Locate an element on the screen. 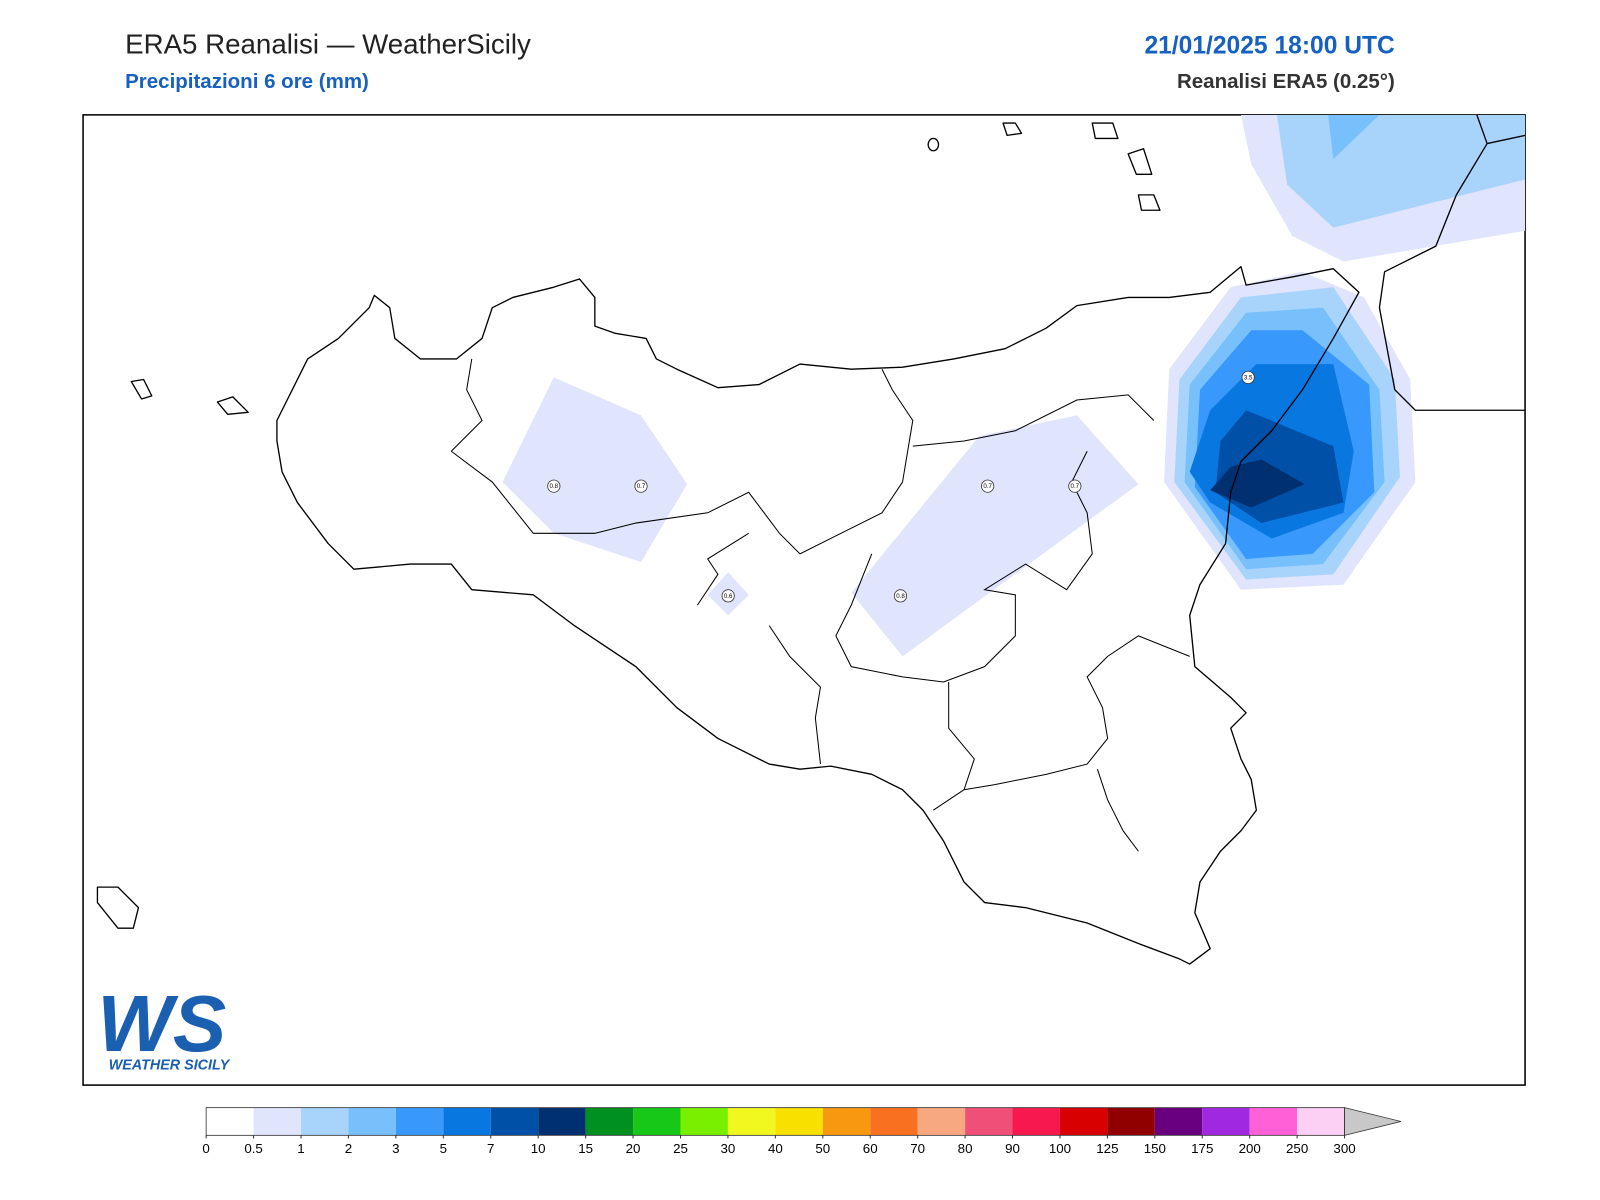 This screenshot has width=1600, height=1200. colorbar-label: 30 is located at coordinates (728, 1148).